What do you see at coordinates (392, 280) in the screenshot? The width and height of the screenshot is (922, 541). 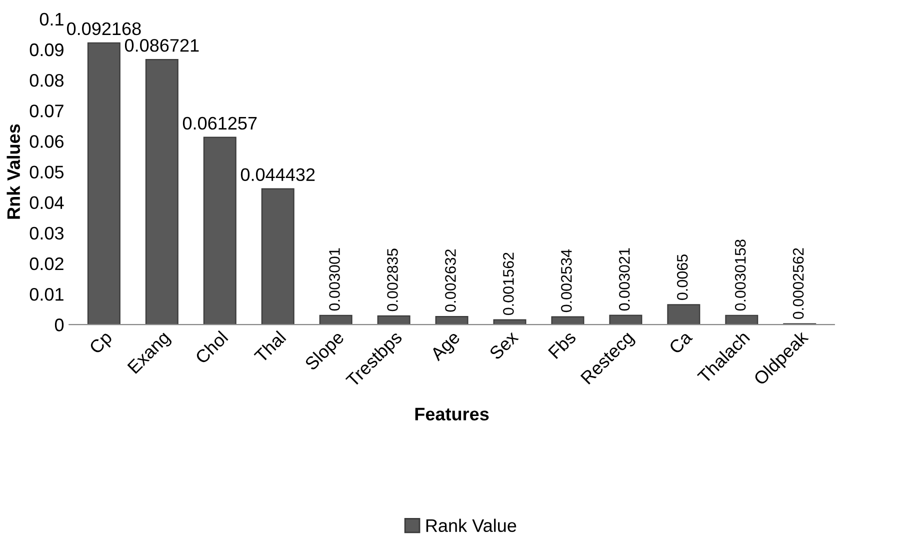 I see `data-label: 0.002835` at bounding box center [392, 280].